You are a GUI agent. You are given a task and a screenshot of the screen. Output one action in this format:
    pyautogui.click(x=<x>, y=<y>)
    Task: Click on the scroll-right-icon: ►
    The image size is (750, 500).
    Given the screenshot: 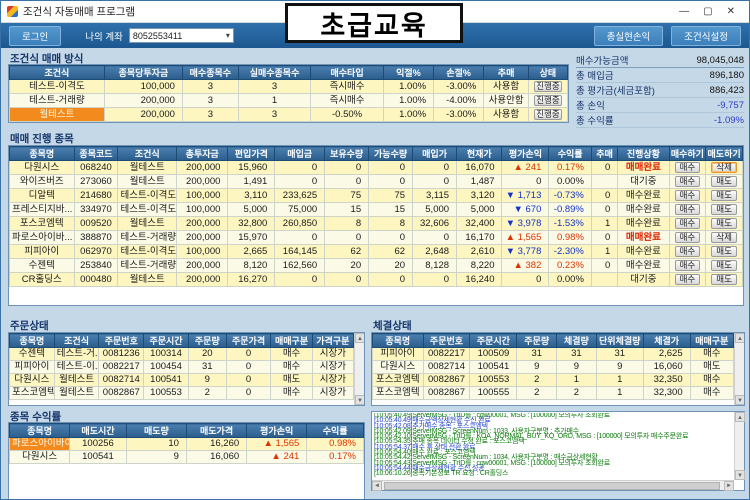 What is the action you would take?
    pyautogui.click(x=729, y=486)
    